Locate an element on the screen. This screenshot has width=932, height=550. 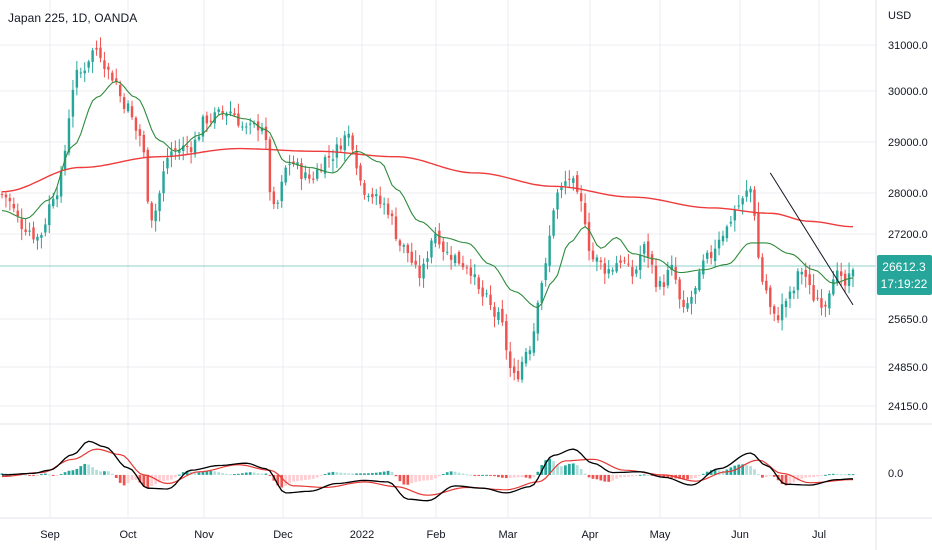
time-axis: Sep Oct Nov Dec 2022 Feb Mar Apr May Jun Jul is located at coordinates (433, 535).